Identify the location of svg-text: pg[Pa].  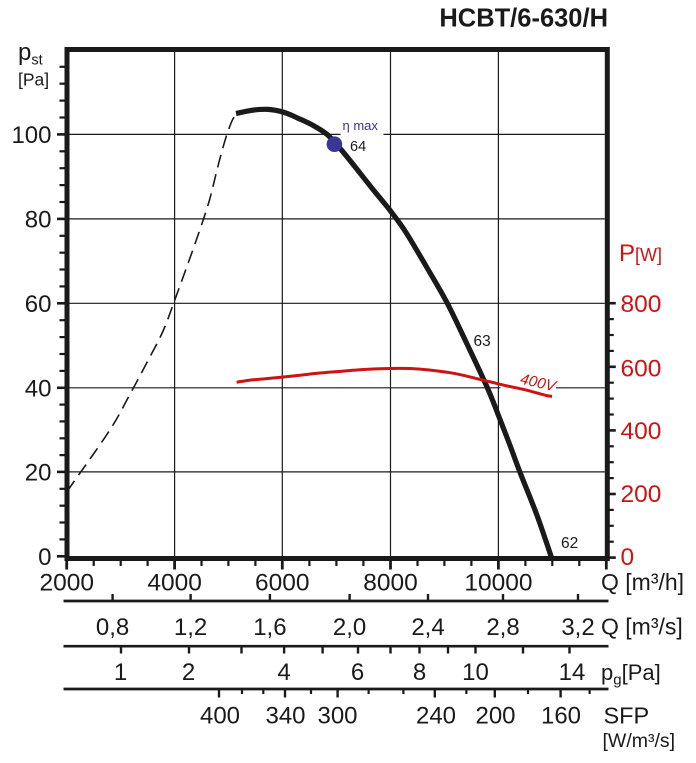
(631, 674).